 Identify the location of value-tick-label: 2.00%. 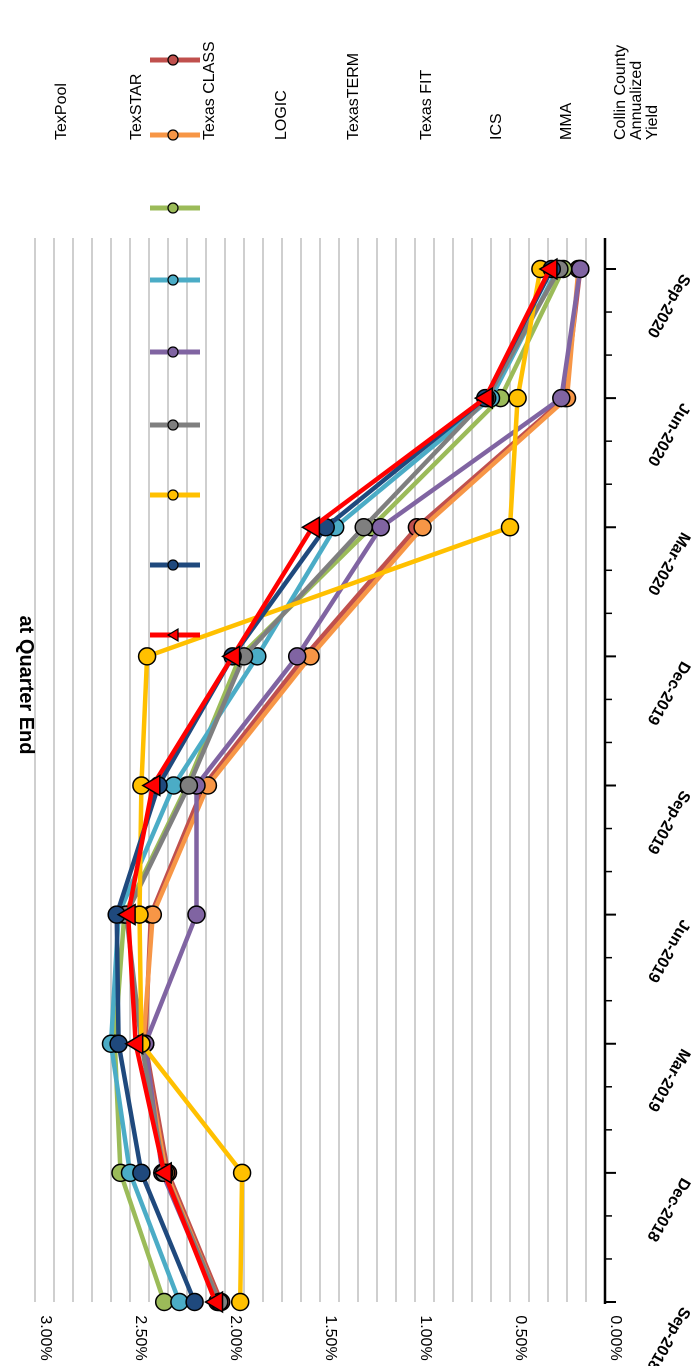
(235, 1337).